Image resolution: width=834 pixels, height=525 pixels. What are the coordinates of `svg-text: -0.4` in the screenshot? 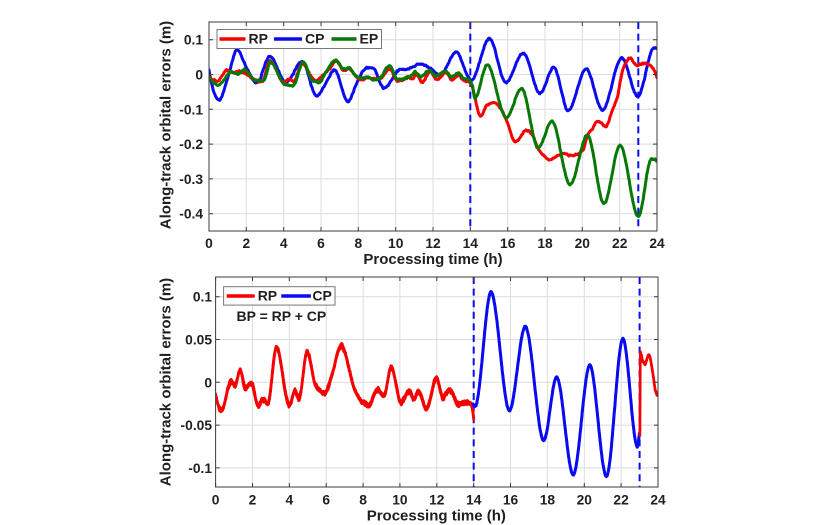 It's located at (191, 214).